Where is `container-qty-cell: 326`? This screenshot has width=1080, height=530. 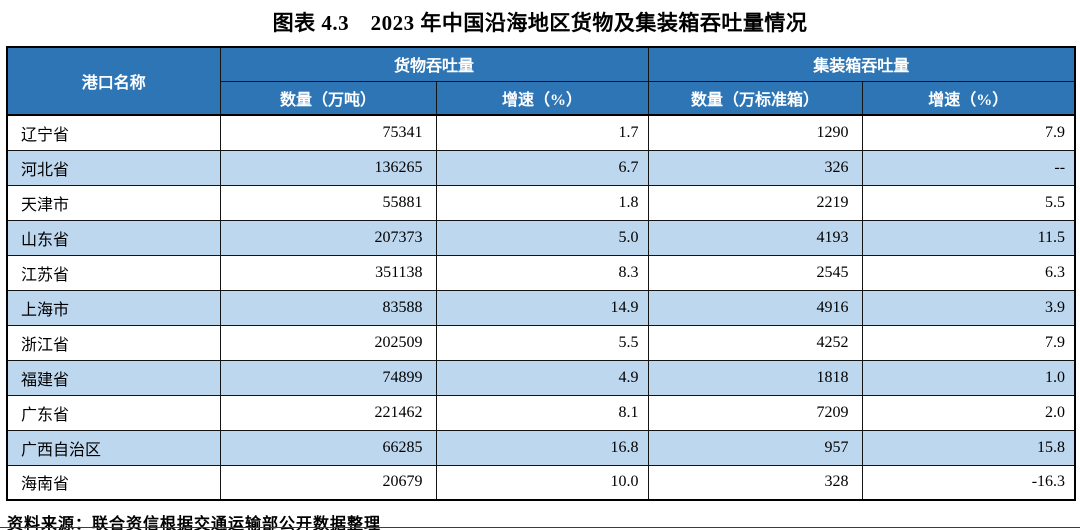
container-qty-cell: 326 is located at coordinates (755, 167).